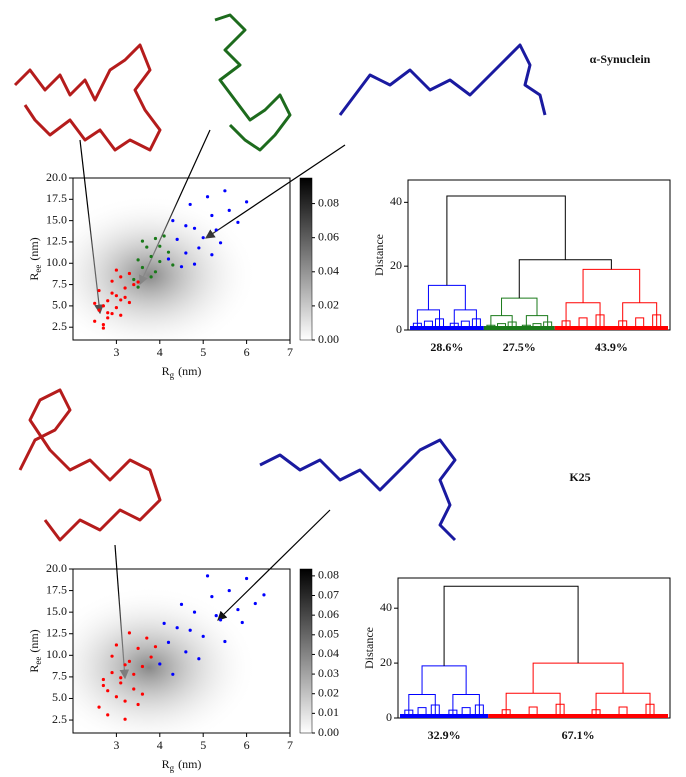 The image size is (686, 777). I want to click on cluster-leaves, so click(447, 328).